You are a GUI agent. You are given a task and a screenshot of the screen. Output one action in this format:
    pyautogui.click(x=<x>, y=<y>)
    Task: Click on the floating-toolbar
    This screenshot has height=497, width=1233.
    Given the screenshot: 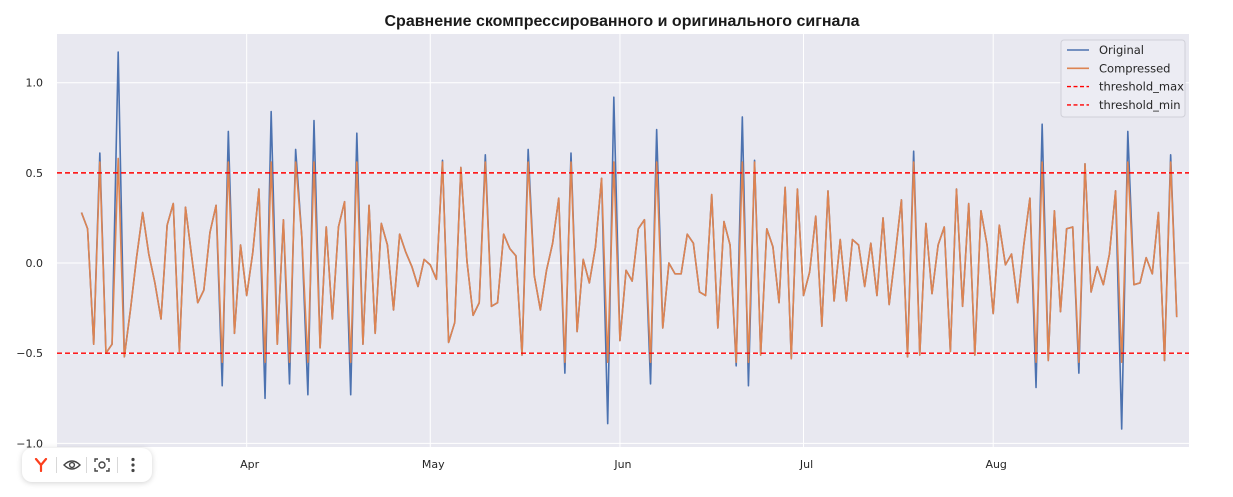 What is the action you would take?
    pyautogui.click(x=87, y=465)
    